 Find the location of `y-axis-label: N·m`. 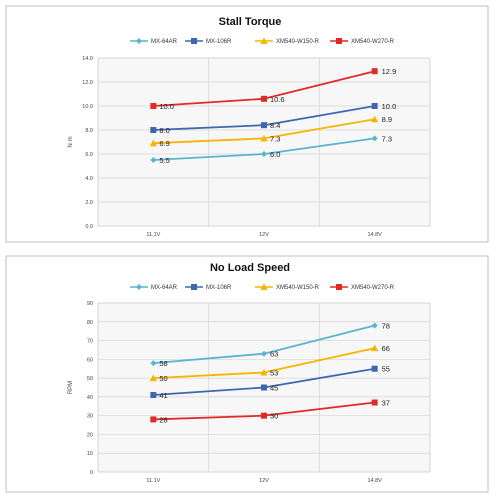

y-axis-label: N·m is located at coordinates (71, 141).